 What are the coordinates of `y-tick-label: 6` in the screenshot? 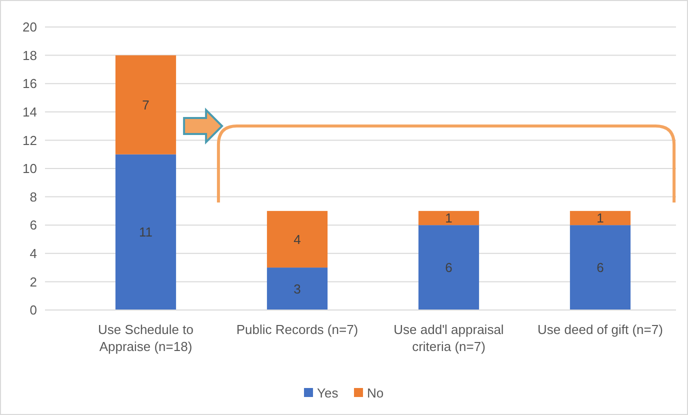 It's located at (33, 225).